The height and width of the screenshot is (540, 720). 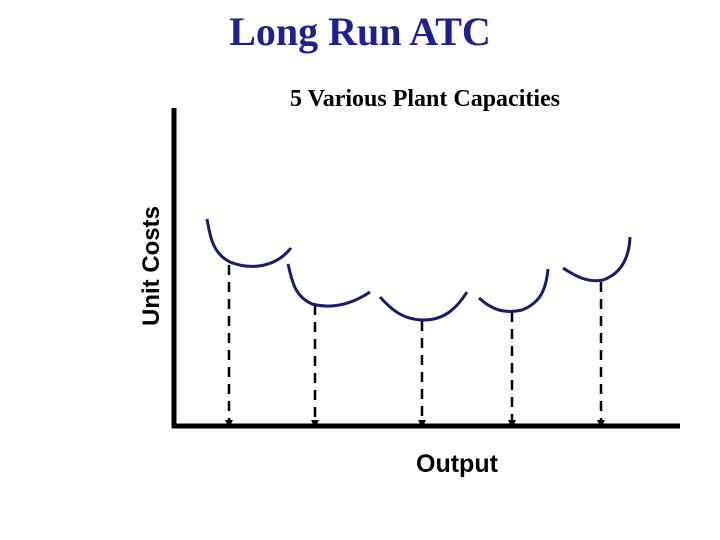 I want to click on x-axis-label: Output, so click(x=457, y=464).